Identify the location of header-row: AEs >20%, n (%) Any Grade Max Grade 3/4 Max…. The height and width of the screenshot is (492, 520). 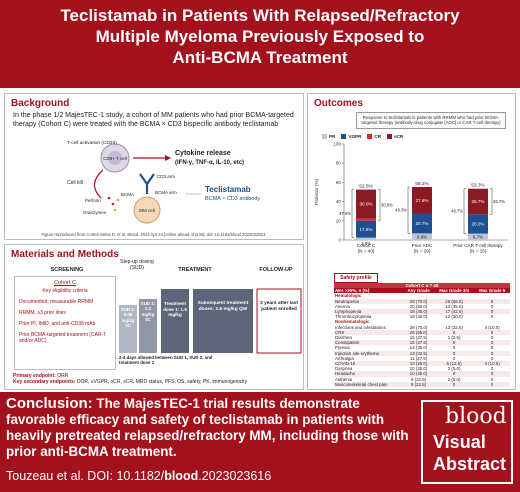
(422, 291).